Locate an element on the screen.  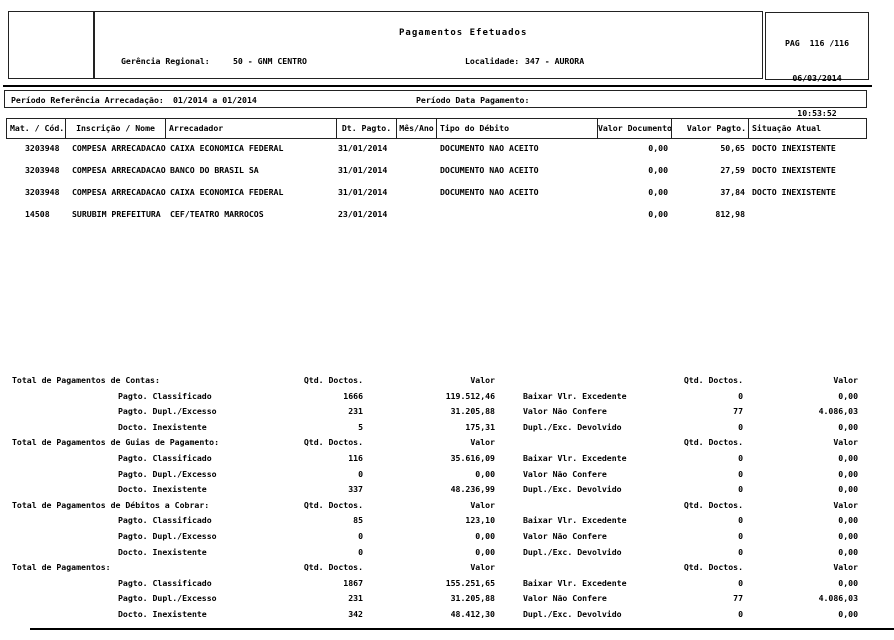
cell-inscricao: COMPESA ARRECADACAO is located at coordinates (119, 148).